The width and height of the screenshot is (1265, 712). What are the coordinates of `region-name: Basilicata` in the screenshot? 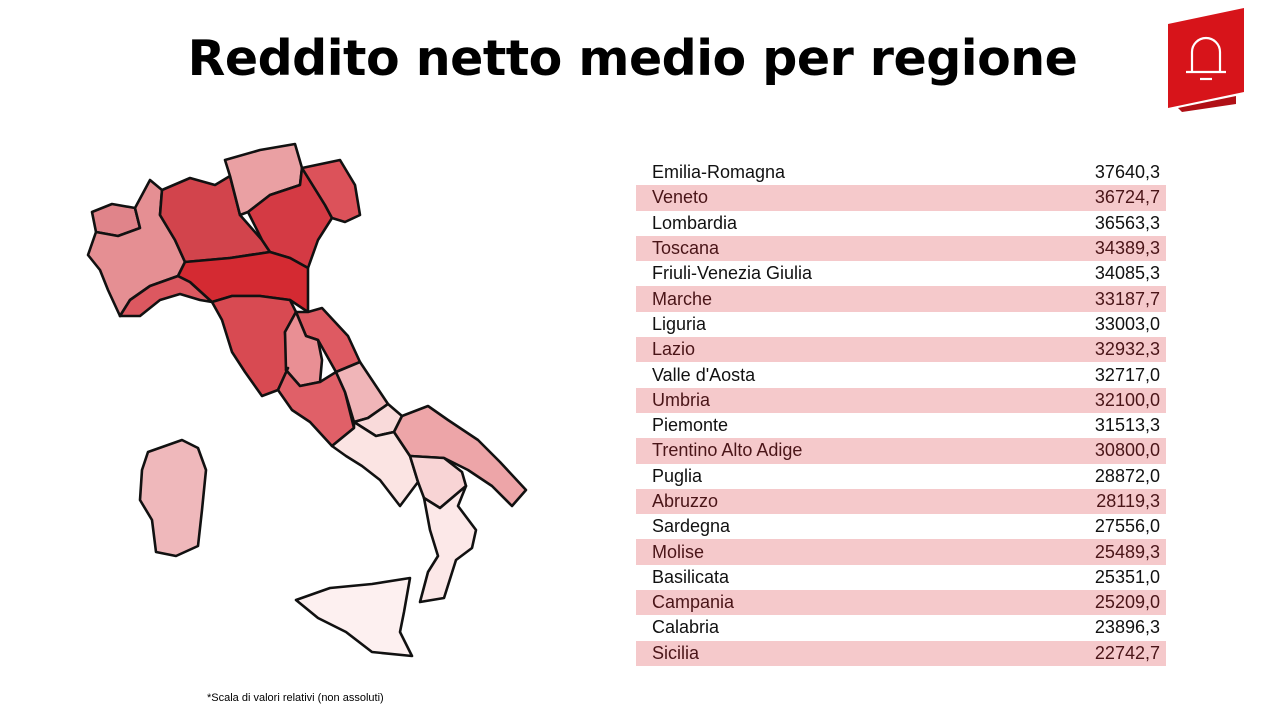 It's located at (691, 576).